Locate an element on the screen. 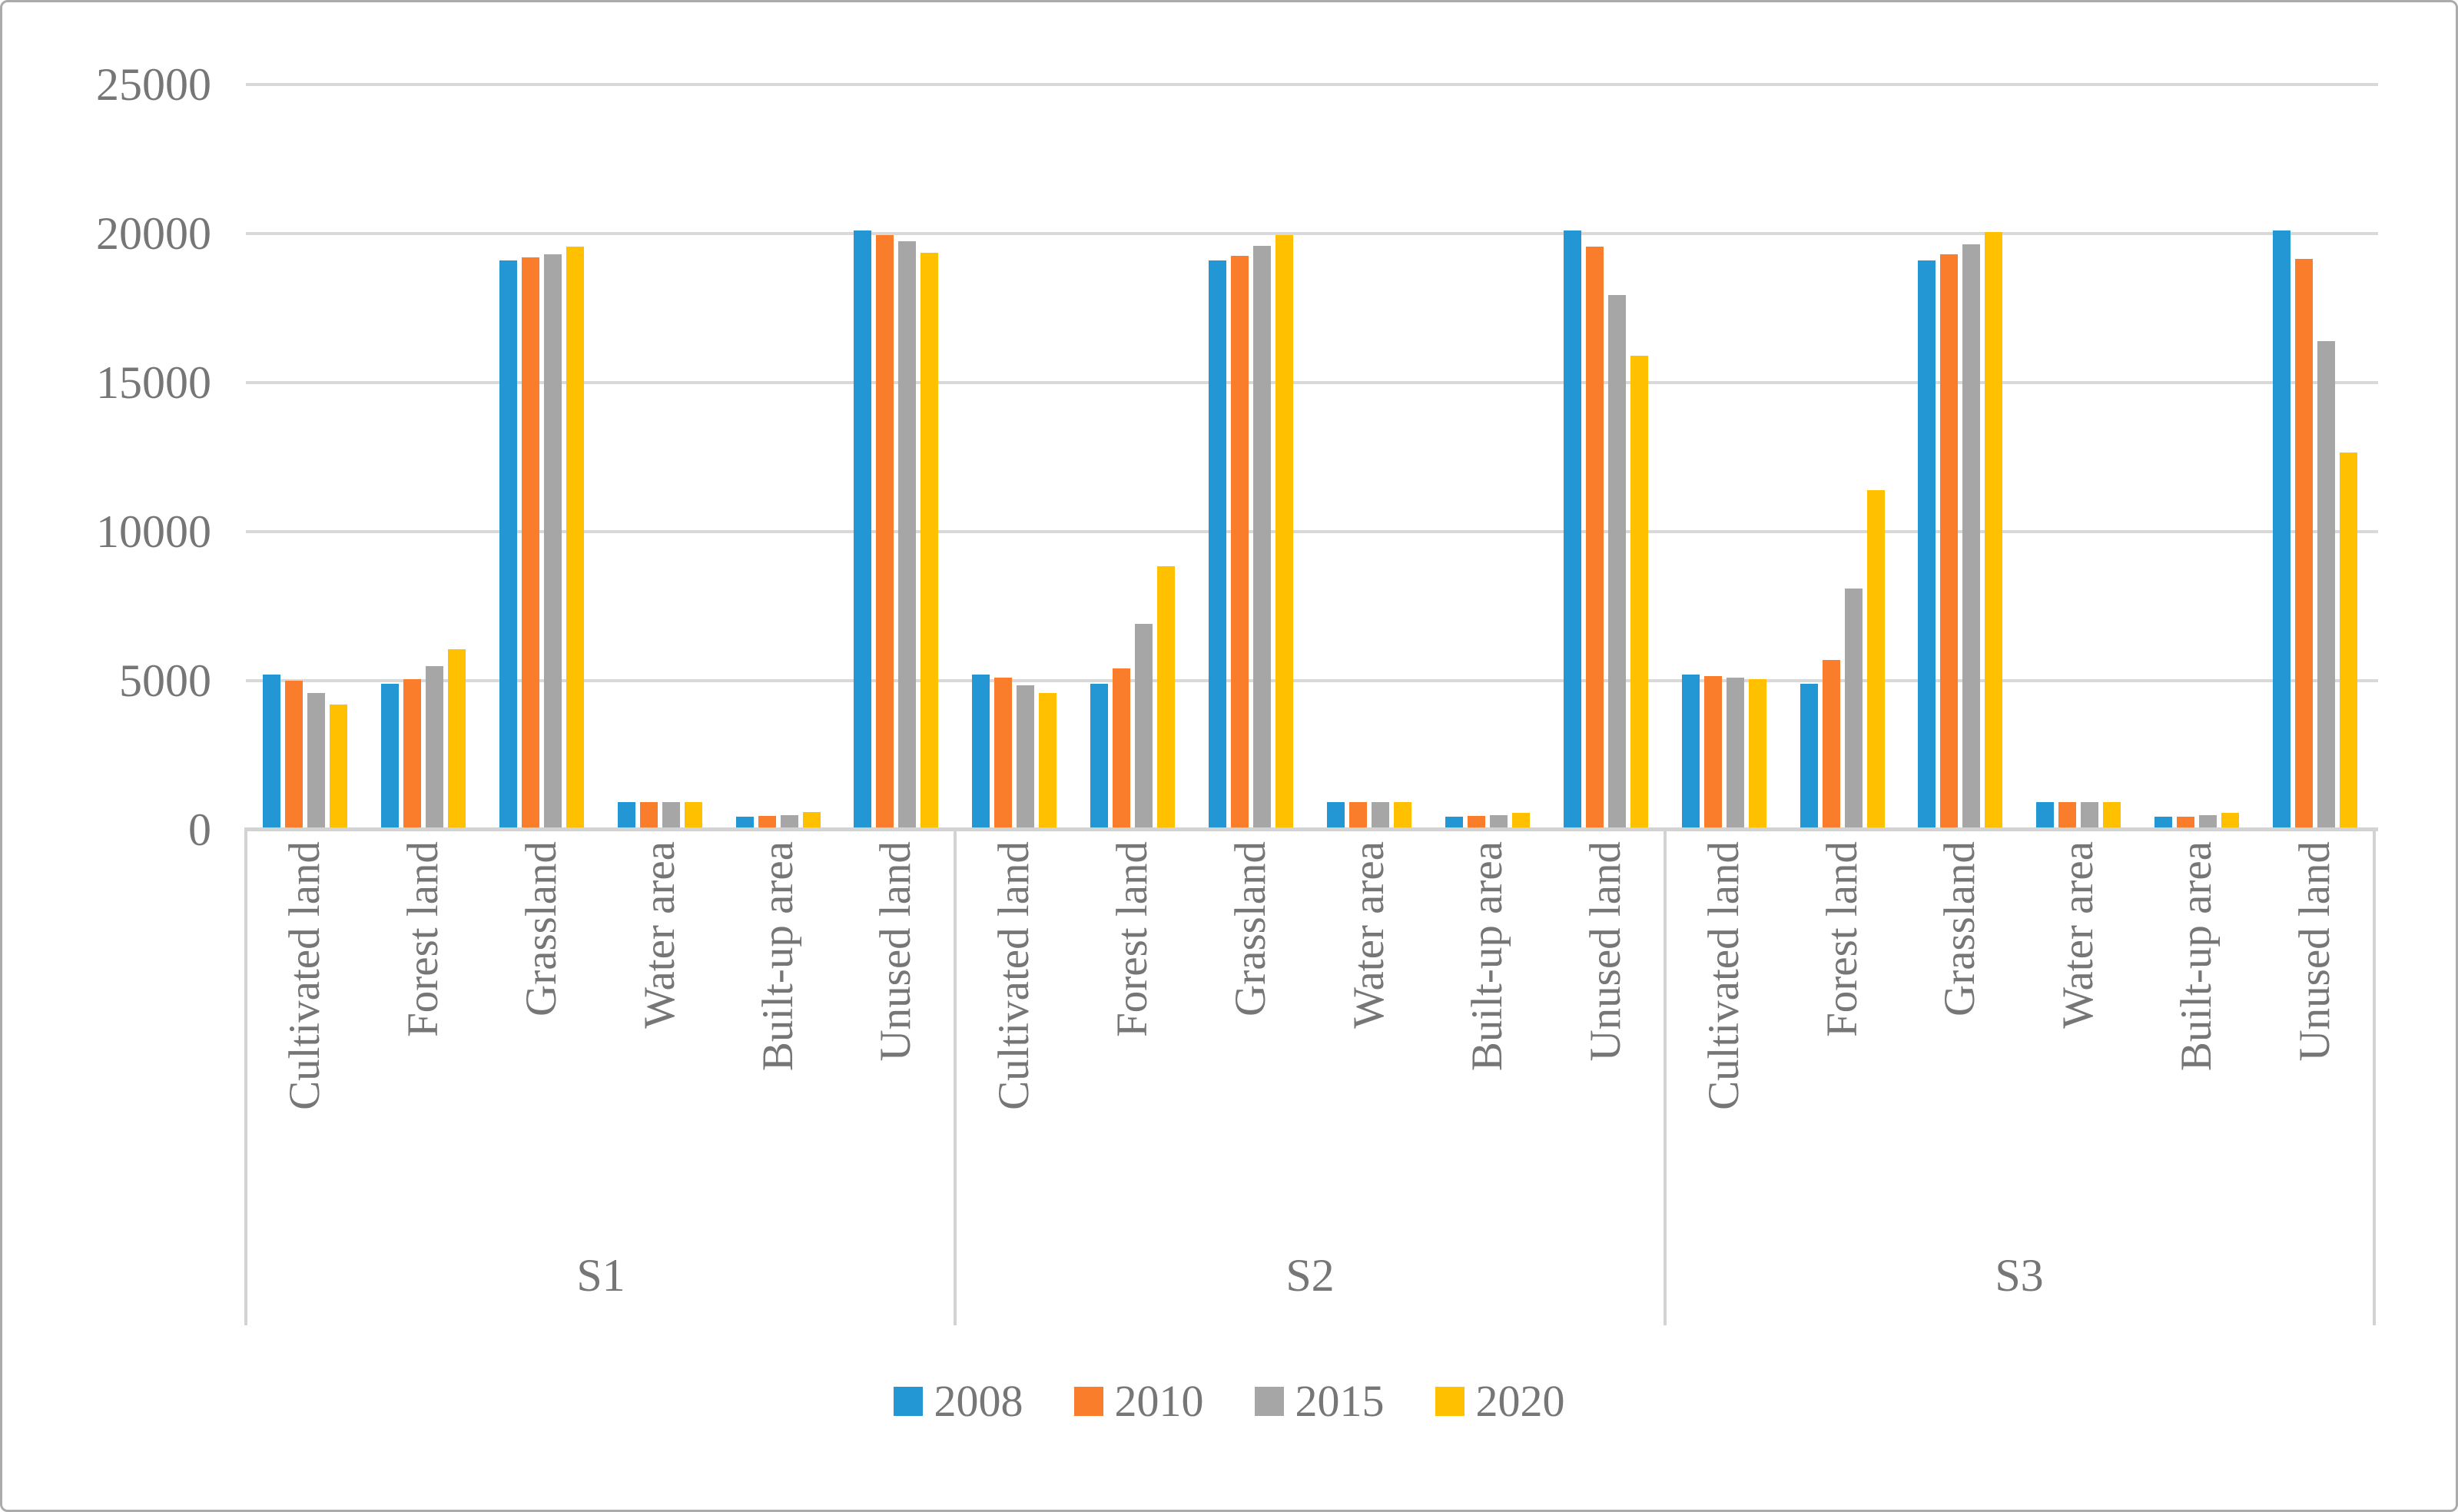  y-axis-tick-label: 15000 is located at coordinates (153, 383).